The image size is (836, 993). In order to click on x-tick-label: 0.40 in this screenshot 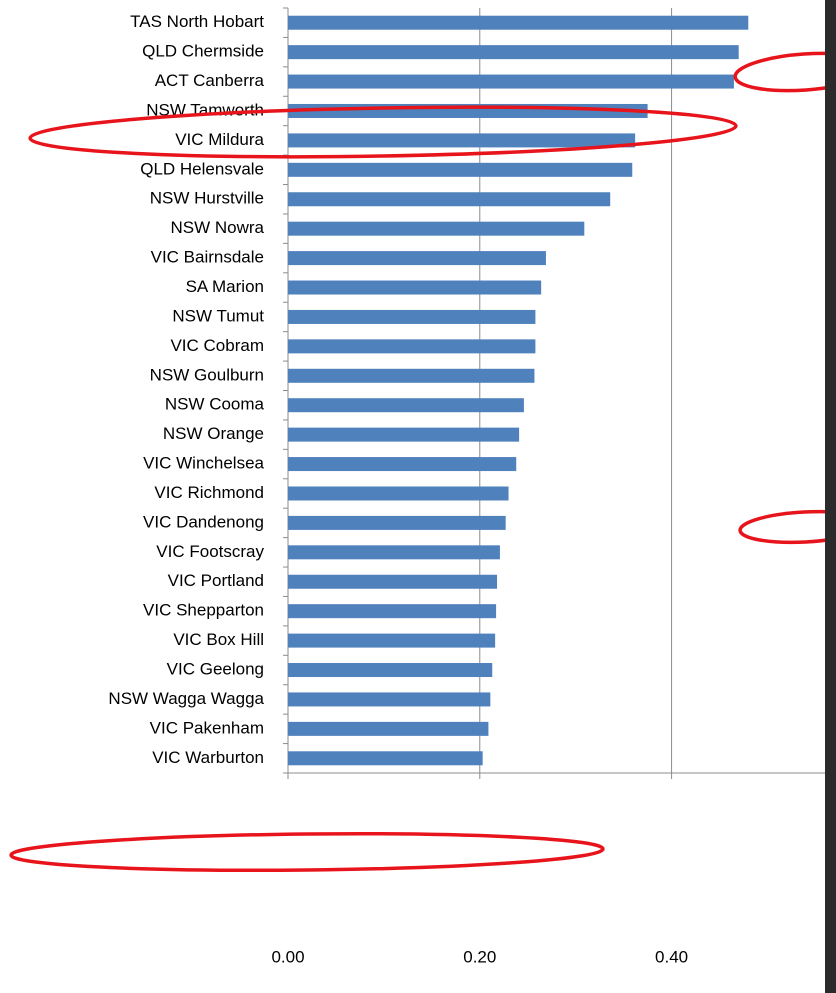, I will do `click(671, 956)`.